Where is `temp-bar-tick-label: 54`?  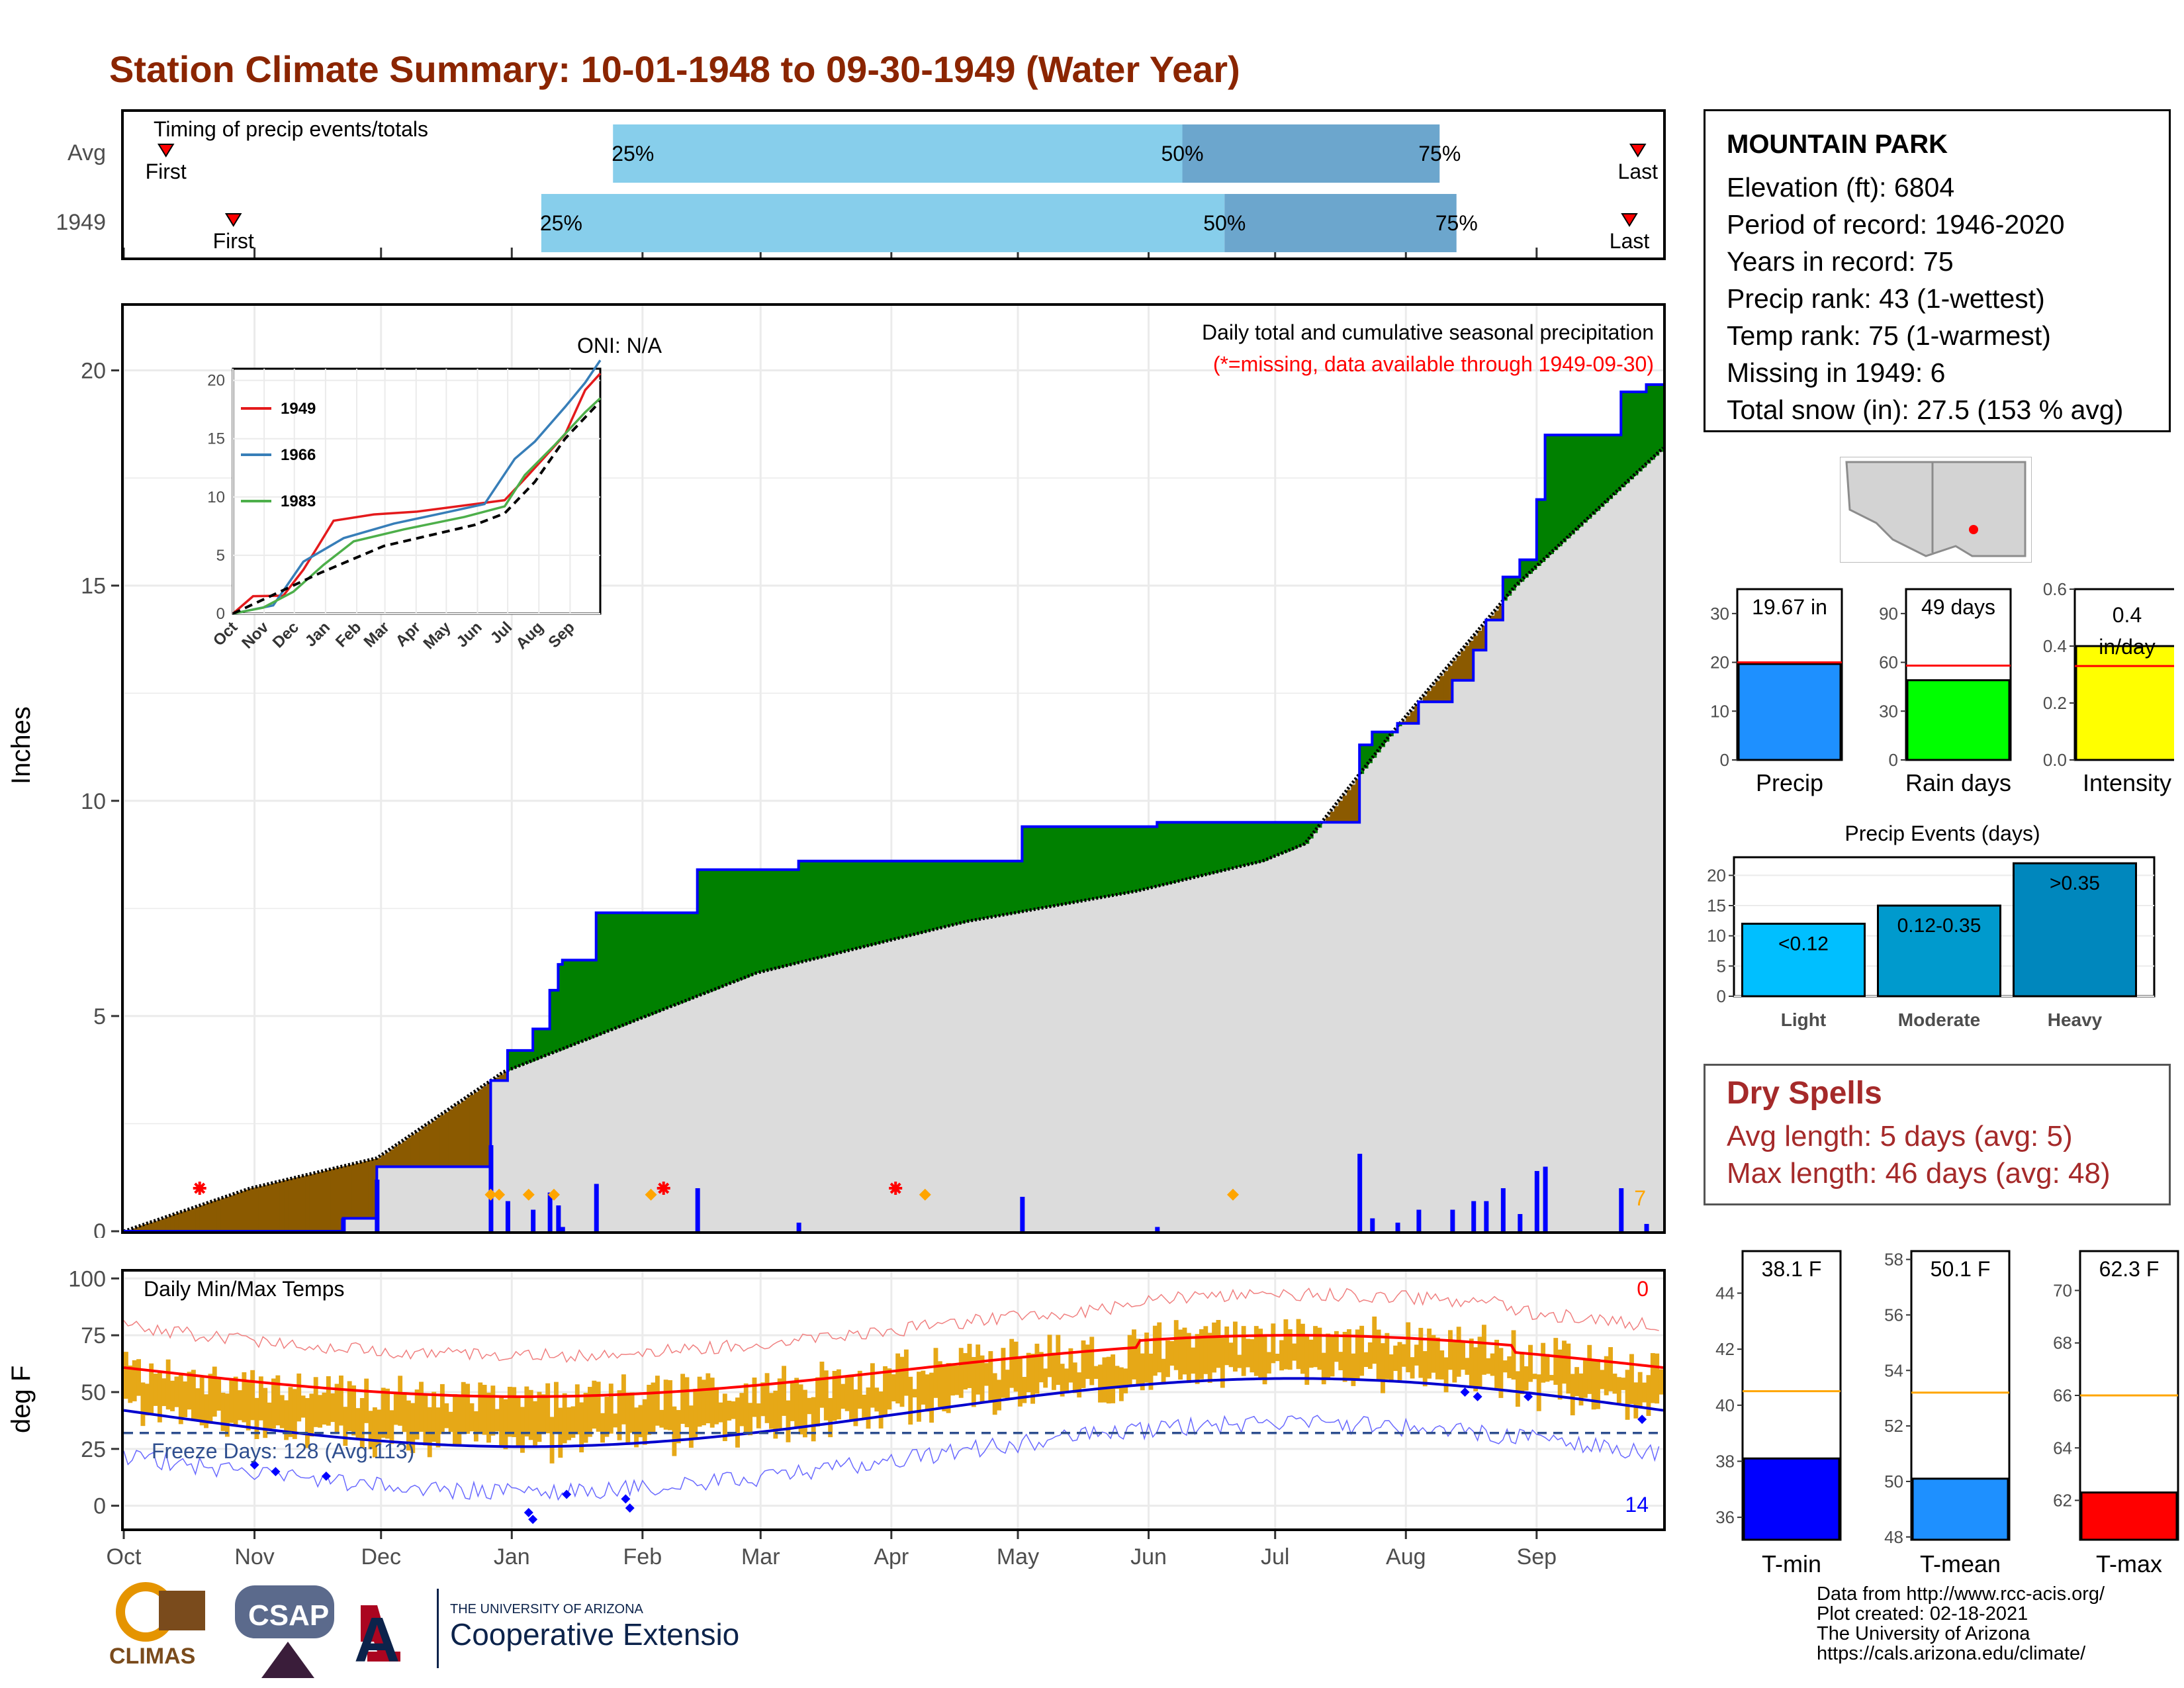 temp-bar-tick-label: 54 is located at coordinates (1894, 1370).